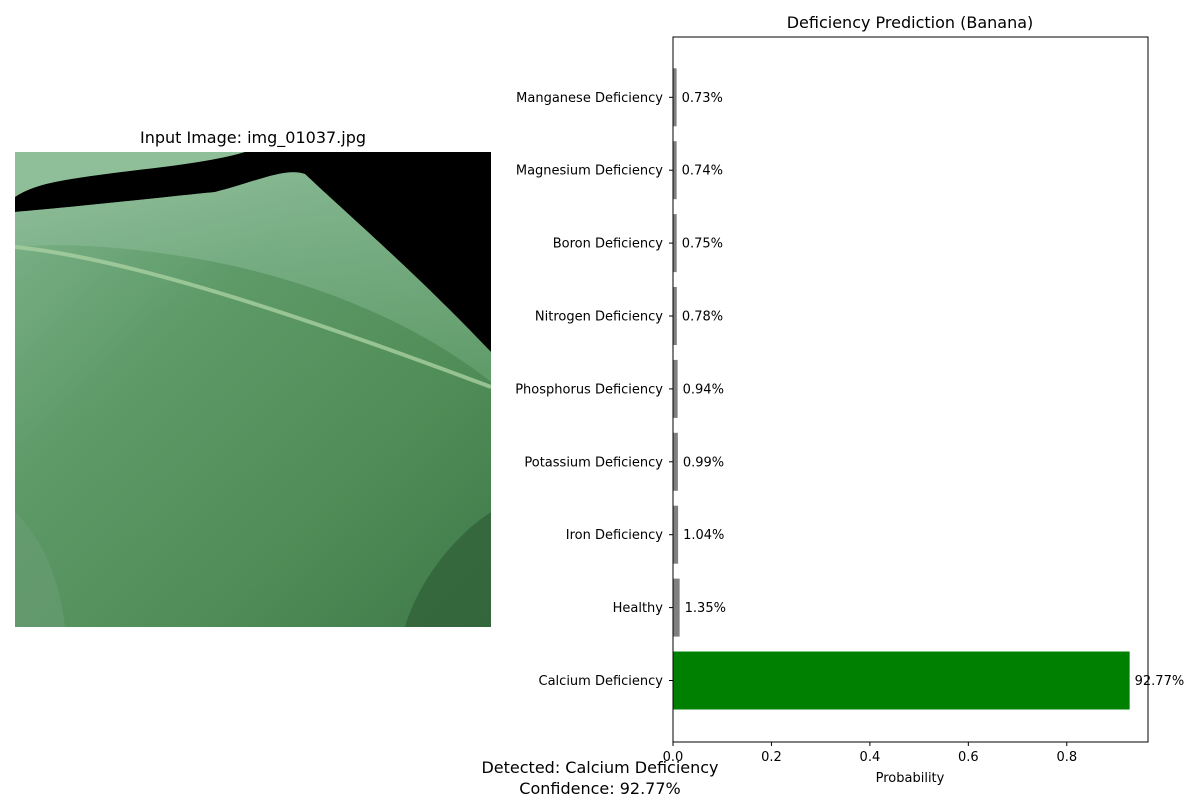  What do you see at coordinates (638, 608) in the screenshot?
I see `category-label-healthy: Healthy` at bounding box center [638, 608].